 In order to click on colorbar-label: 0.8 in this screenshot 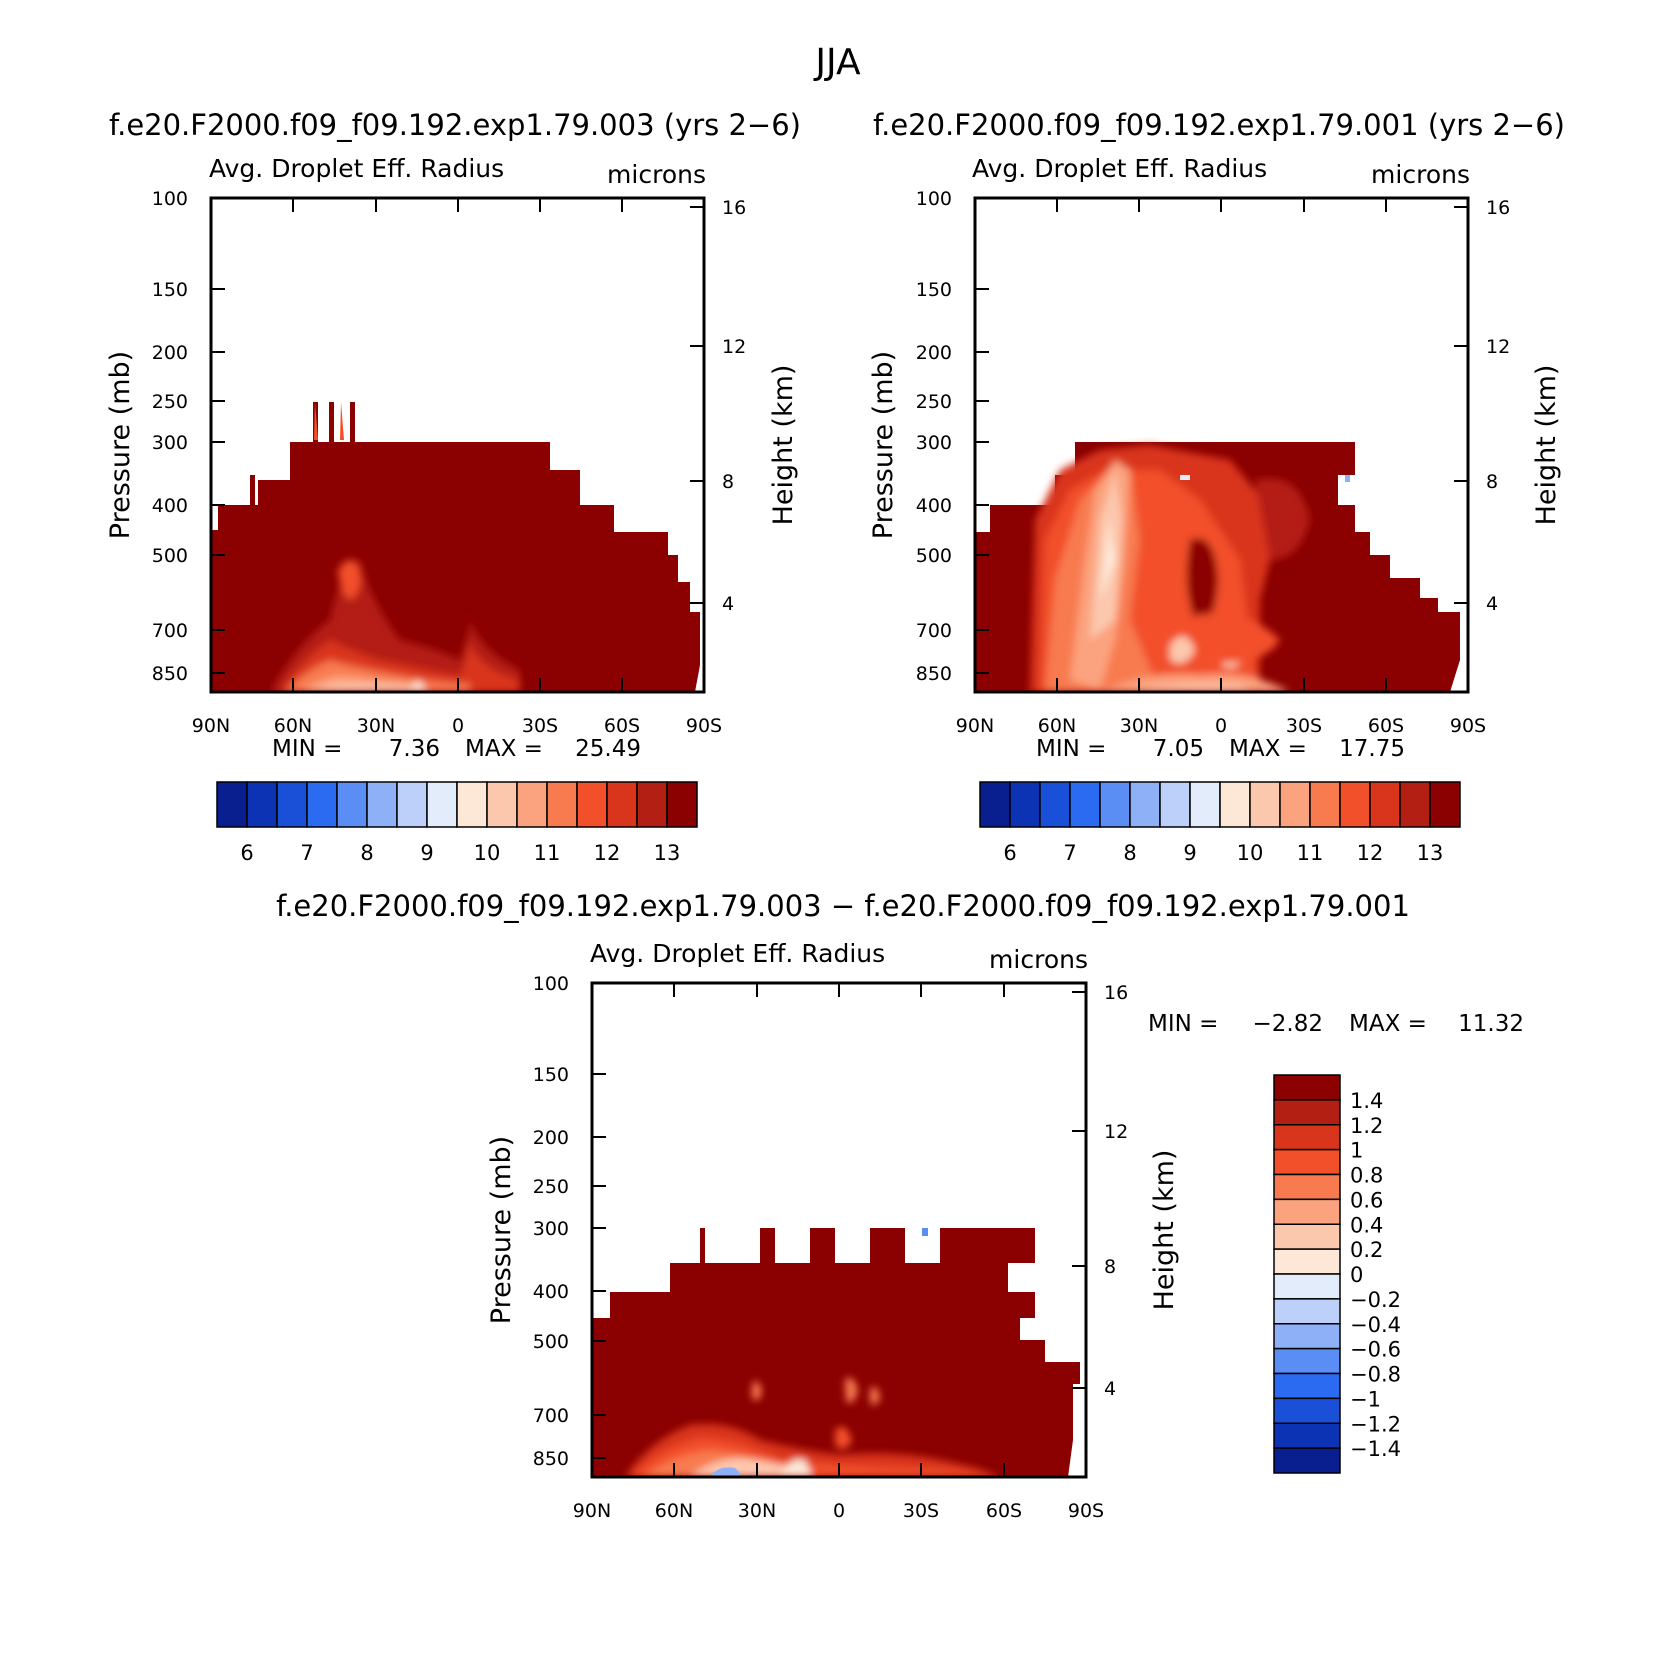, I will do `click(1366, 1176)`.